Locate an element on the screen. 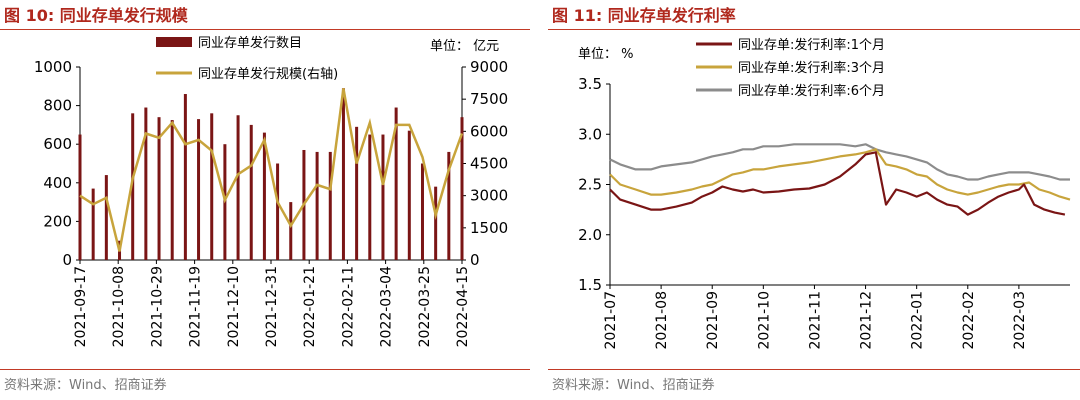  left-y-tick-label: 800 is located at coordinates (57, 106).